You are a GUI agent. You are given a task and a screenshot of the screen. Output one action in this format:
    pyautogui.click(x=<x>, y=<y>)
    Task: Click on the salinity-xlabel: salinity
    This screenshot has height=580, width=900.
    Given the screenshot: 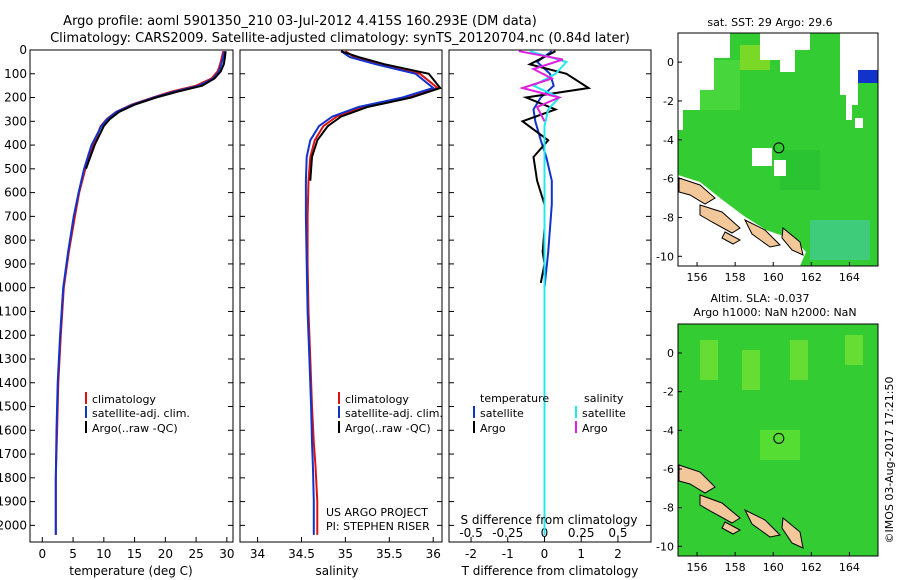 What is the action you would take?
    pyautogui.click(x=336, y=571)
    